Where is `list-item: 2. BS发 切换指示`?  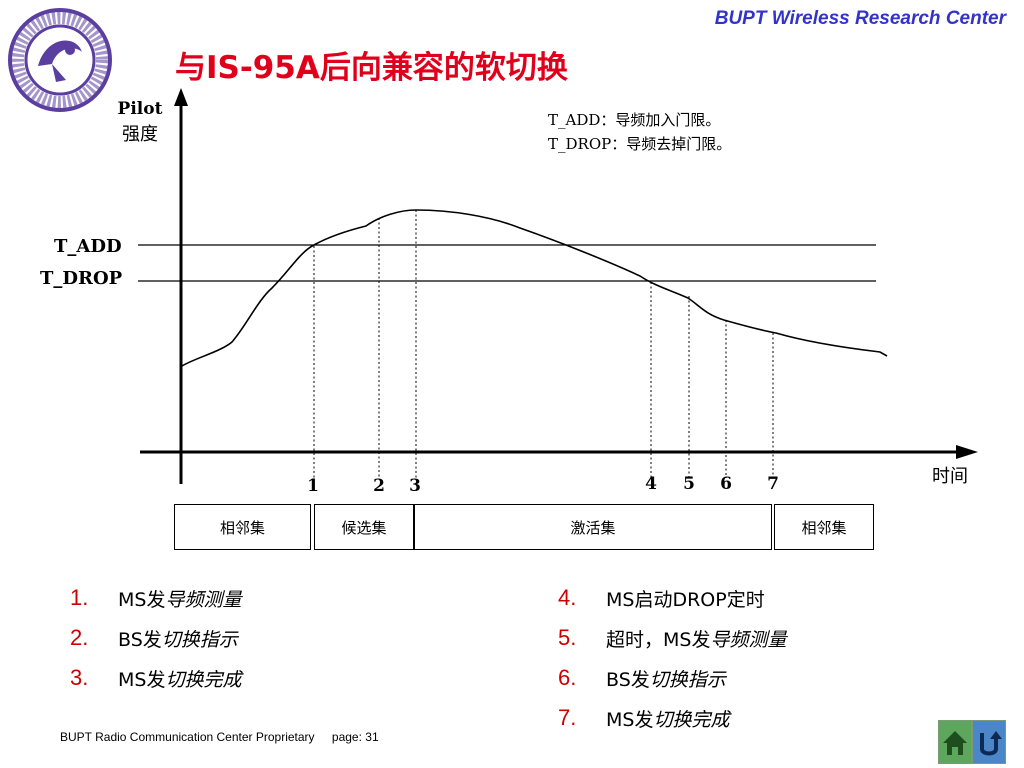 list-item: 2. BS发 切换指示 is located at coordinates (155, 638).